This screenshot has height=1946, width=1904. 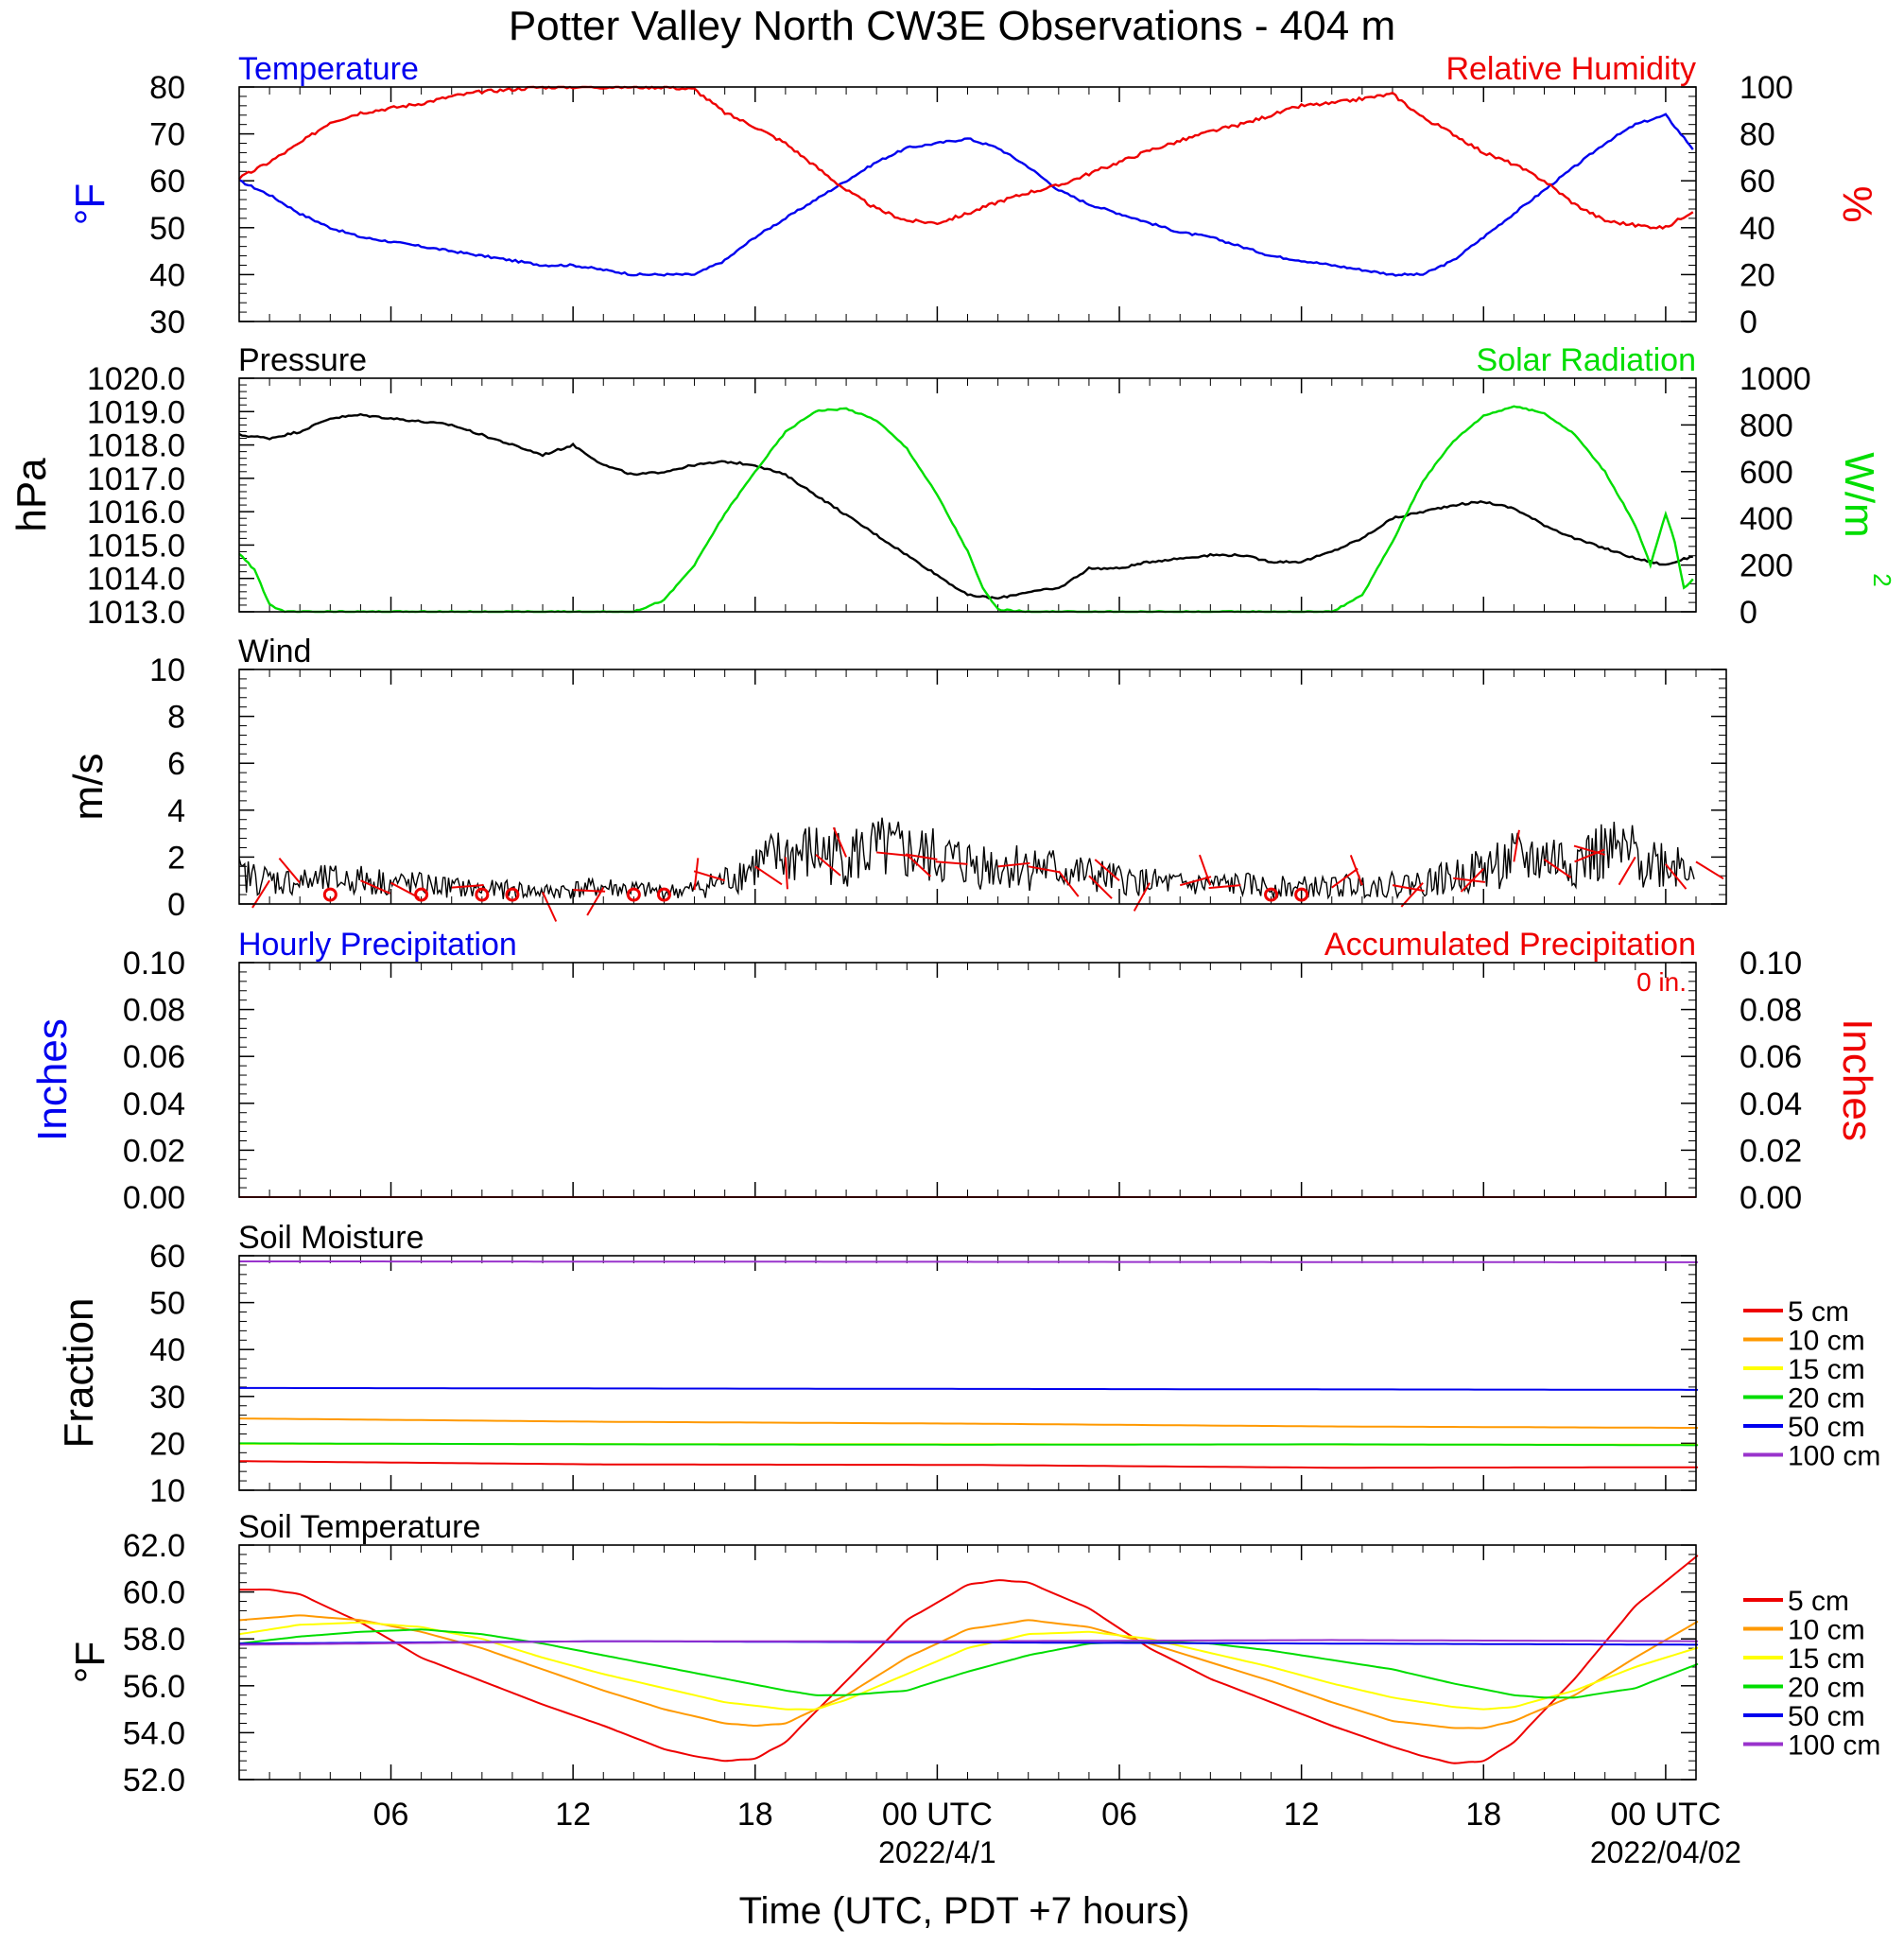 What do you see at coordinates (136, 512) in the screenshot?
I see `y-tick-label-left: 1016.0` at bounding box center [136, 512].